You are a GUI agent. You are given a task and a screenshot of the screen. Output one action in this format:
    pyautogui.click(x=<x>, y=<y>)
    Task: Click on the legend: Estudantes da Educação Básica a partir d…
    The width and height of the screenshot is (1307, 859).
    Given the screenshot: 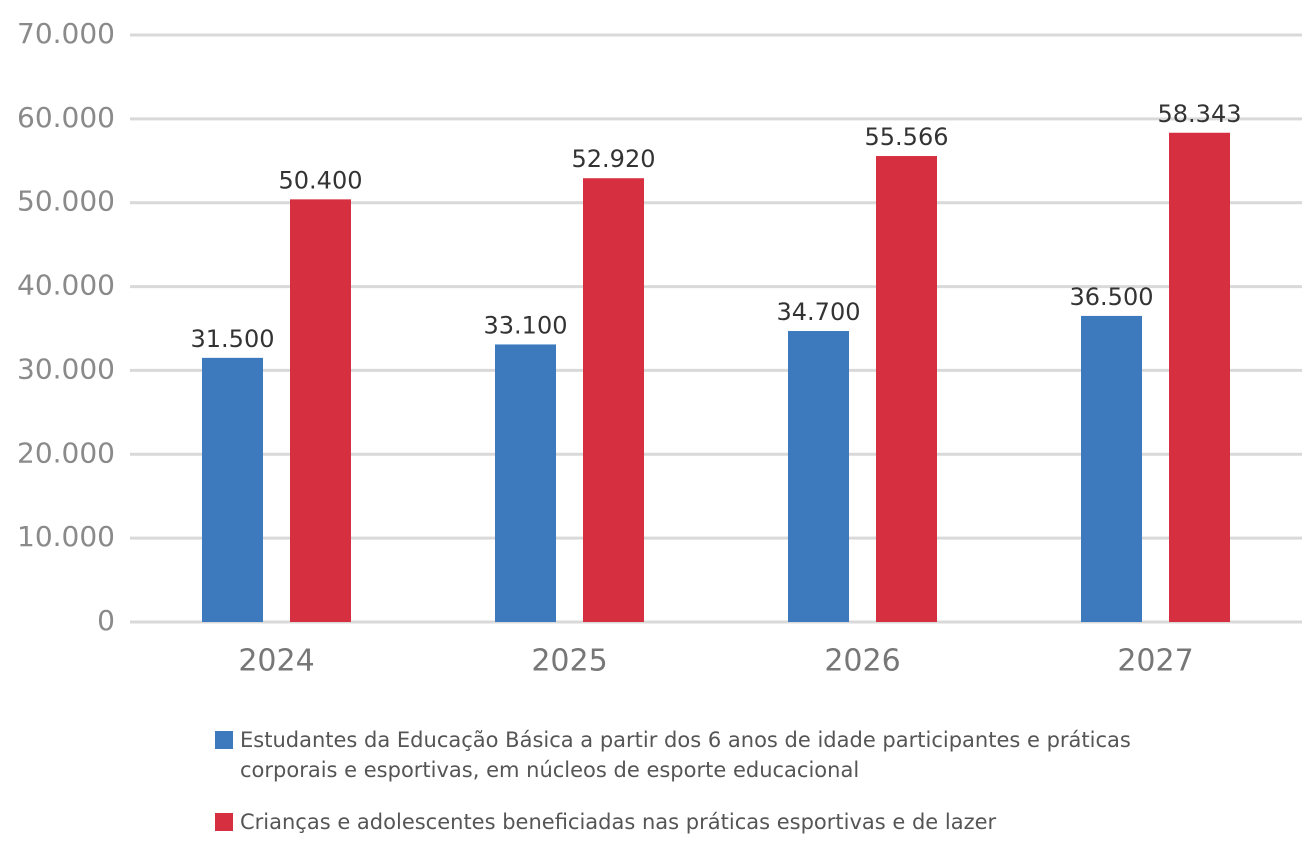 What is the action you would take?
    pyautogui.click(x=685, y=792)
    